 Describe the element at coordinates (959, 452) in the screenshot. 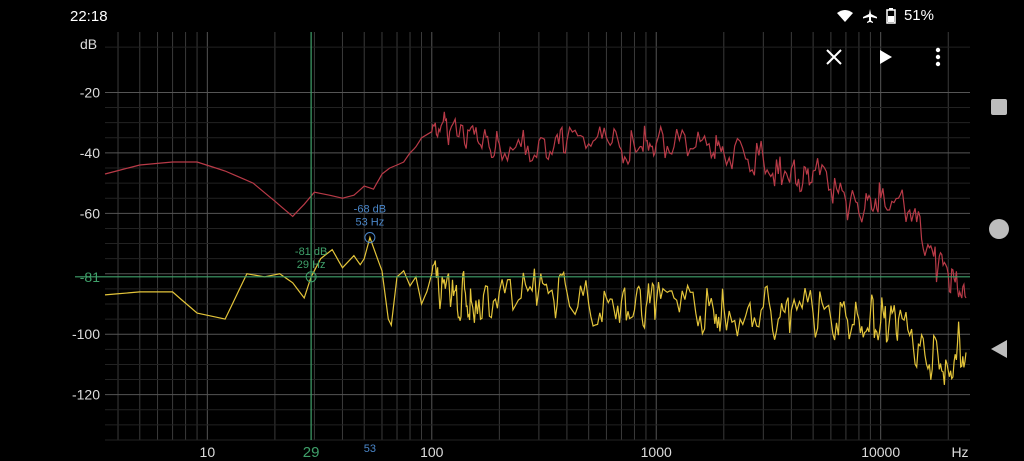

I see `x-axis-unit: Hz` at that location.